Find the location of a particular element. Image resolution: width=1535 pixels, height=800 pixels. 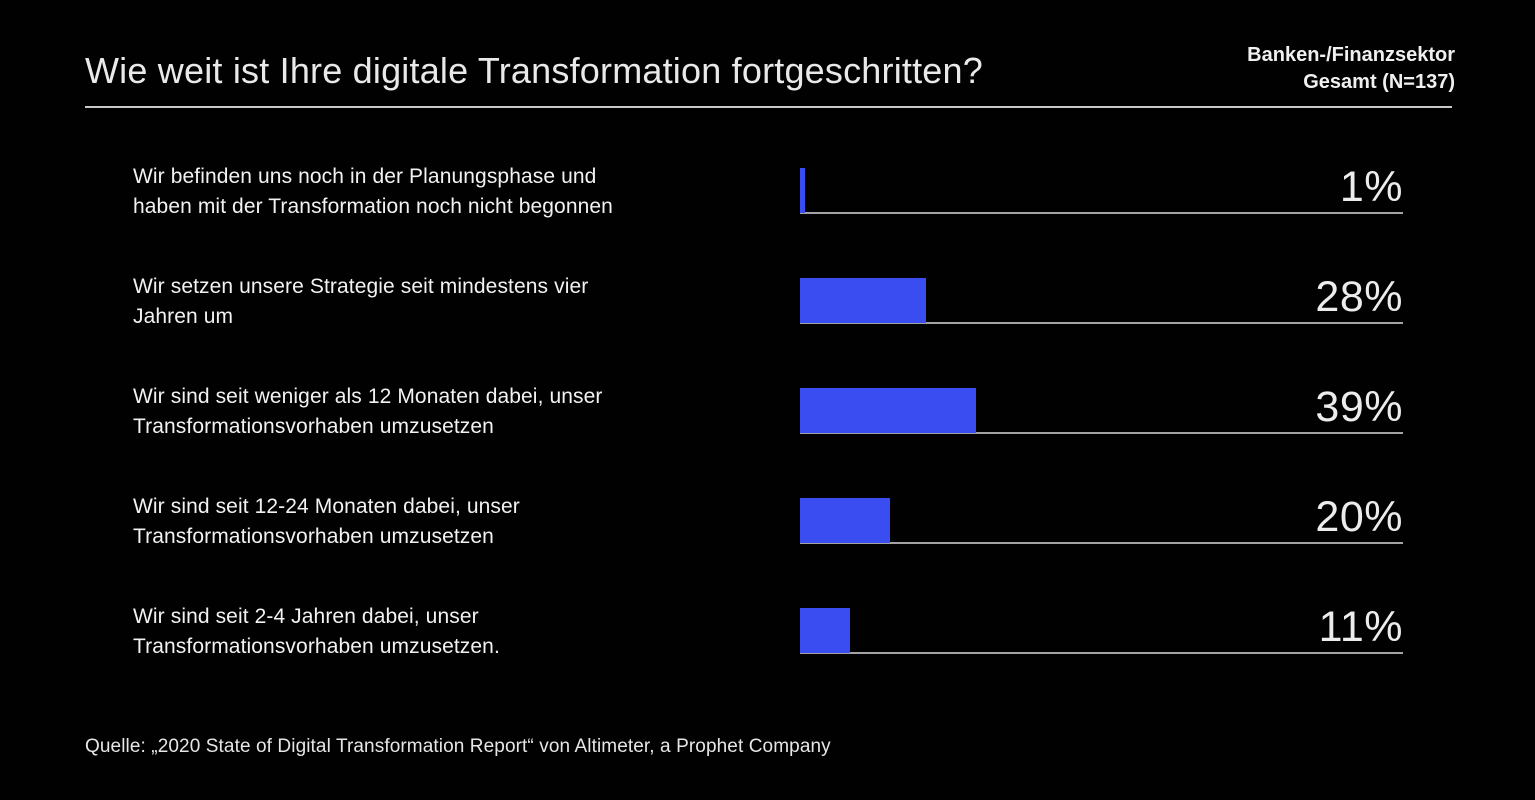

bar-value-label: 1% is located at coordinates (1371, 187).